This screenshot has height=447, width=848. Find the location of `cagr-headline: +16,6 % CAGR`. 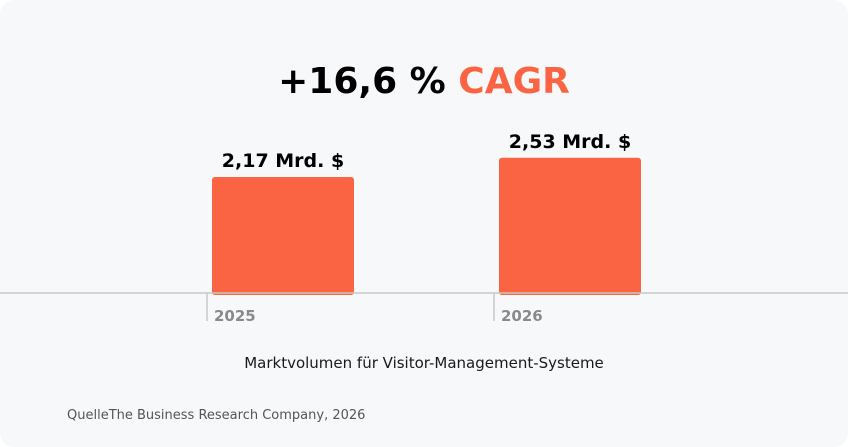

cagr-headline: +16,6 % CAGR is located at coordinates (424, 82).